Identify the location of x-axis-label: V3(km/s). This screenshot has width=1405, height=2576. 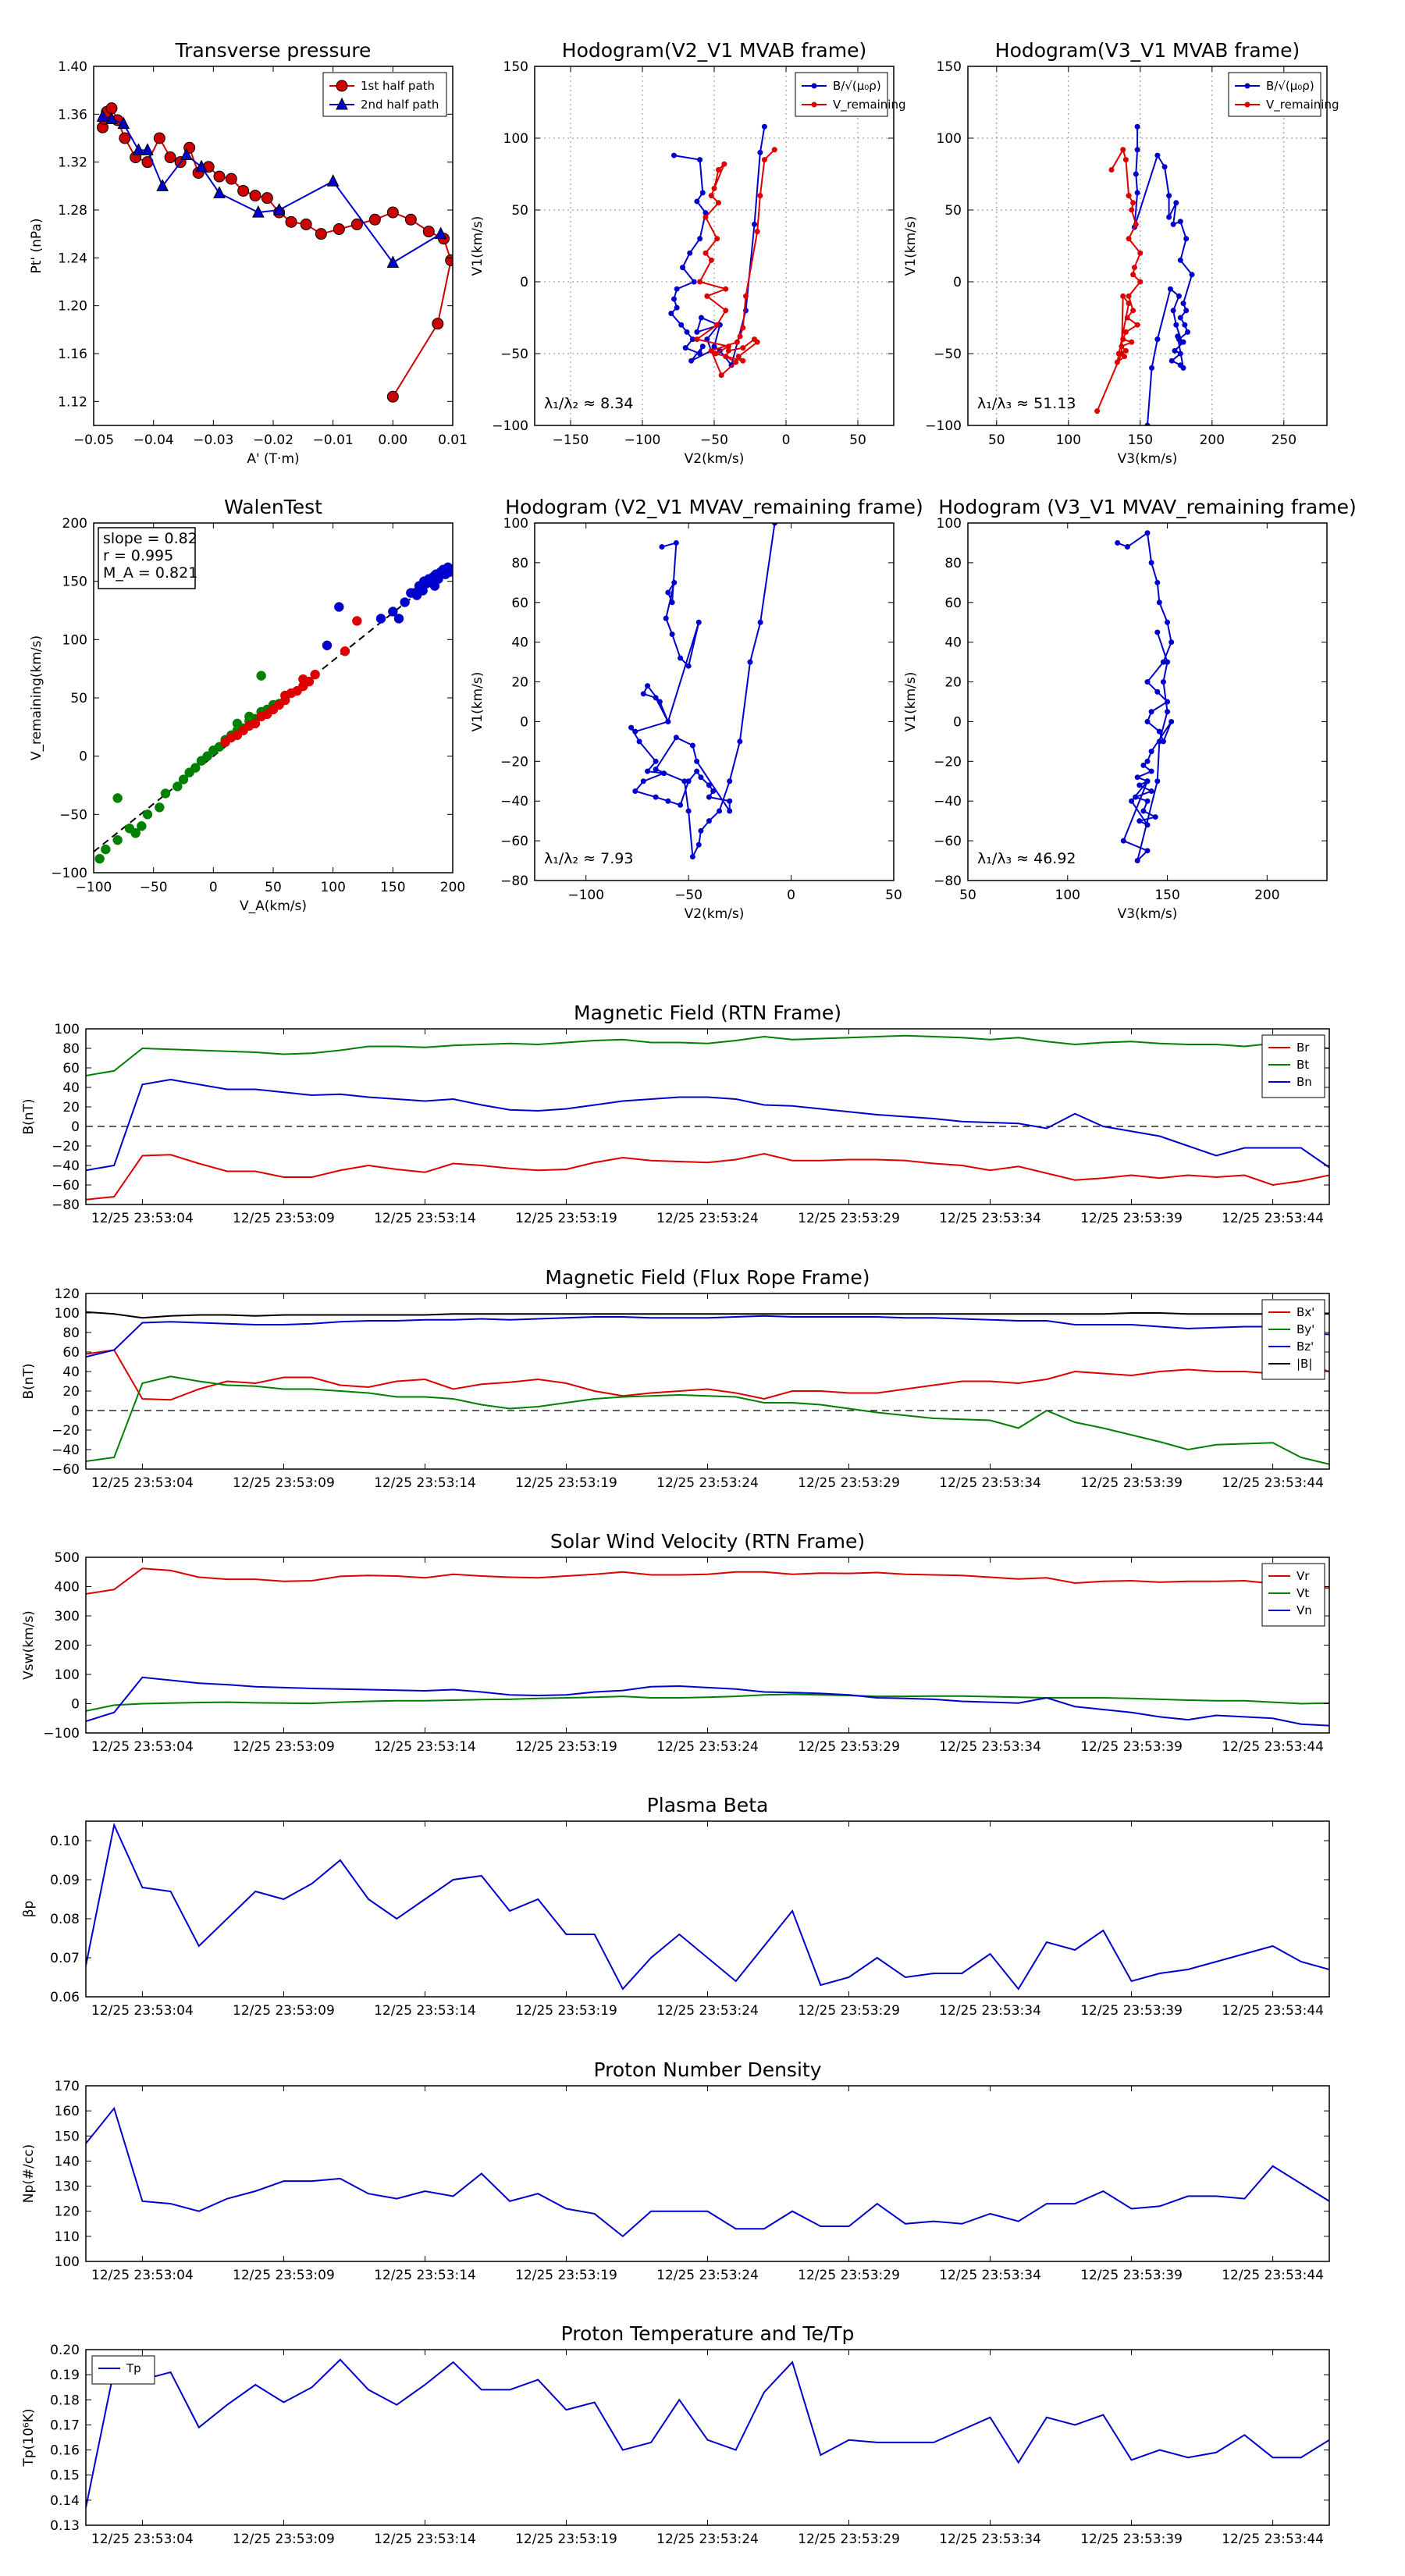
(1148, 914).